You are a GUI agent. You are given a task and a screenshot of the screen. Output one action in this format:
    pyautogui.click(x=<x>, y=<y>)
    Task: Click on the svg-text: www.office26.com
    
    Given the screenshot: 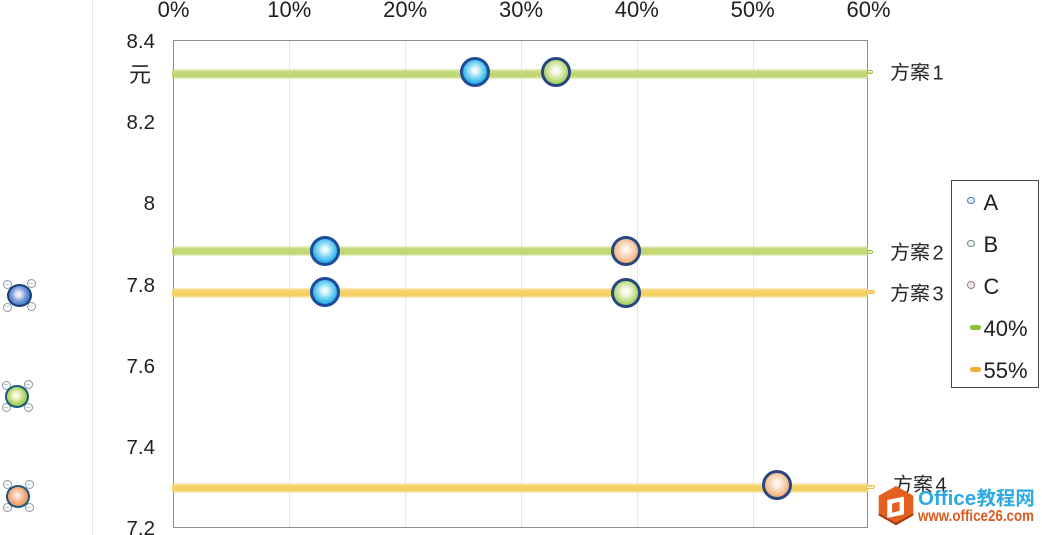 What is the action you would take?
    pyautogui.click(x=975, y=516)
    